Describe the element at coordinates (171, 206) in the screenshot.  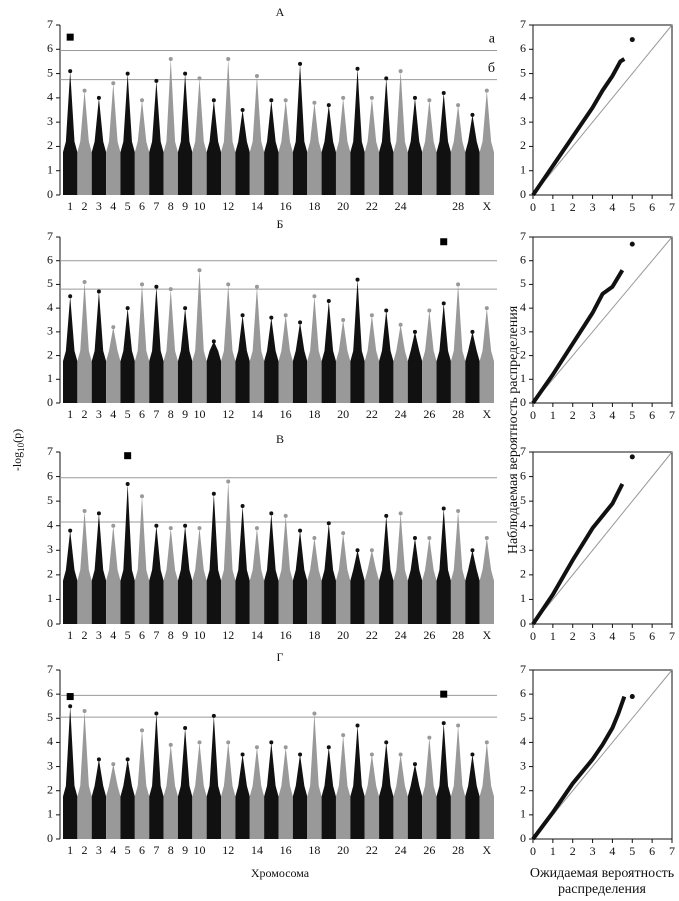
I see `x-tick-label: 8` at that location.